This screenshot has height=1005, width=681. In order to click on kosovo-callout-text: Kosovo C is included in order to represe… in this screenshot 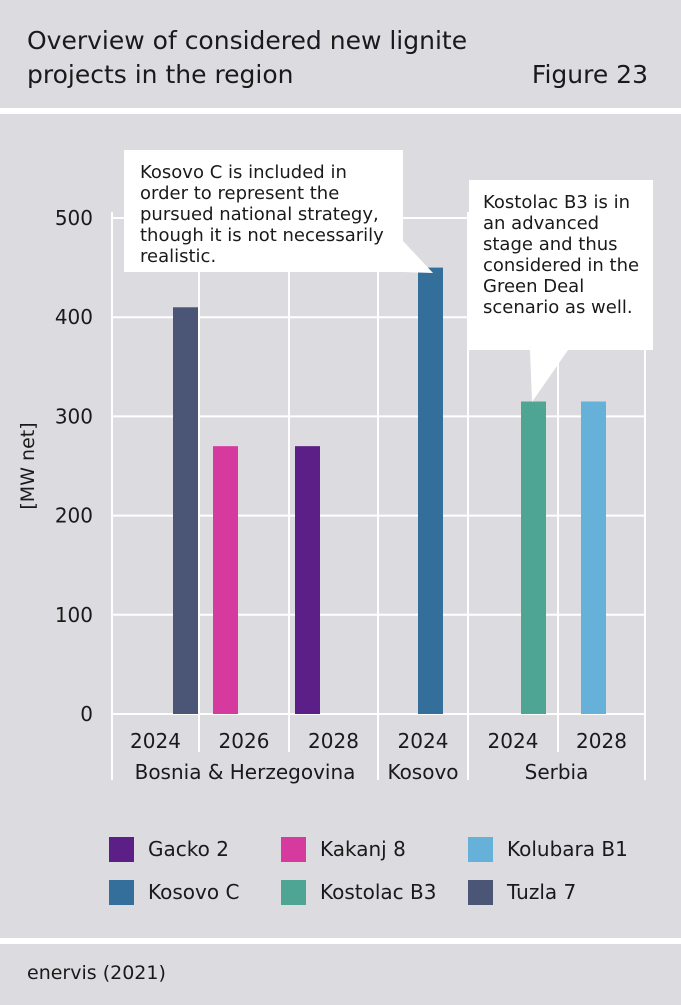, I will do `click(262, 214)`.